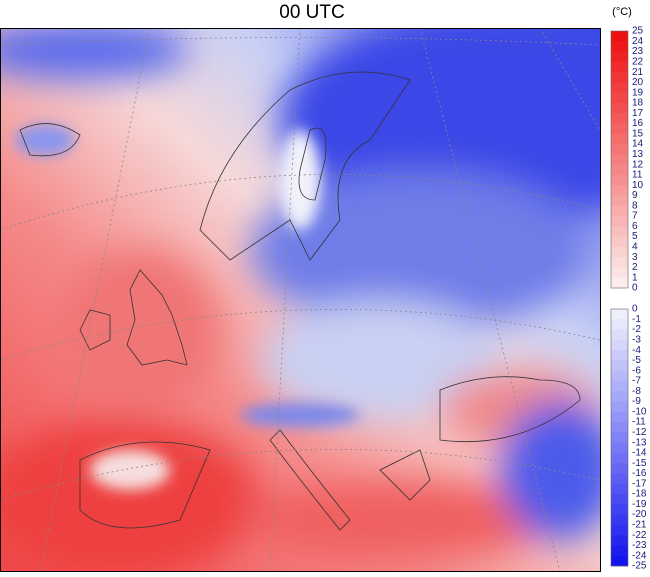 The image size is (650, 577). Describe the element at coordinates (635, 195) in the screenshot. I see `tick-label: 9` at that location.